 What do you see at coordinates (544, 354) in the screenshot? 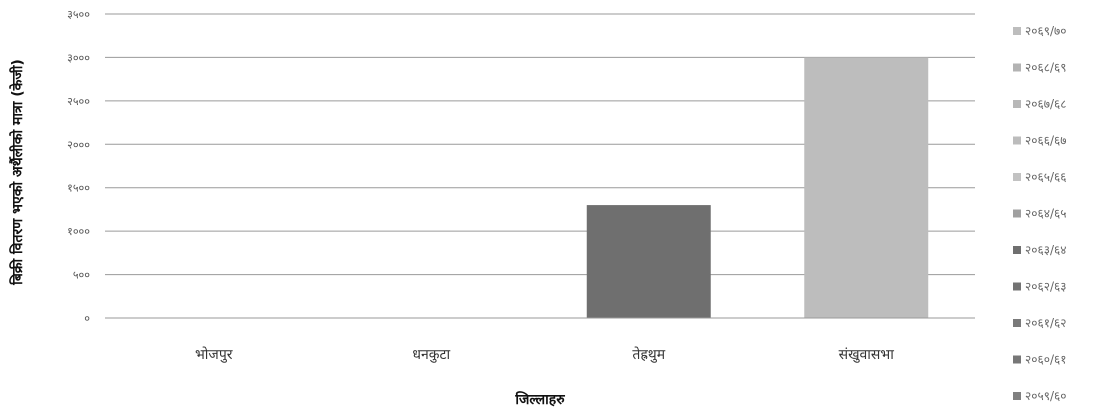
I see `x-axis-categories: भोजपुर धनकुटा तेह्रथुम संखुवासभा` at bounding box center [544, 354].